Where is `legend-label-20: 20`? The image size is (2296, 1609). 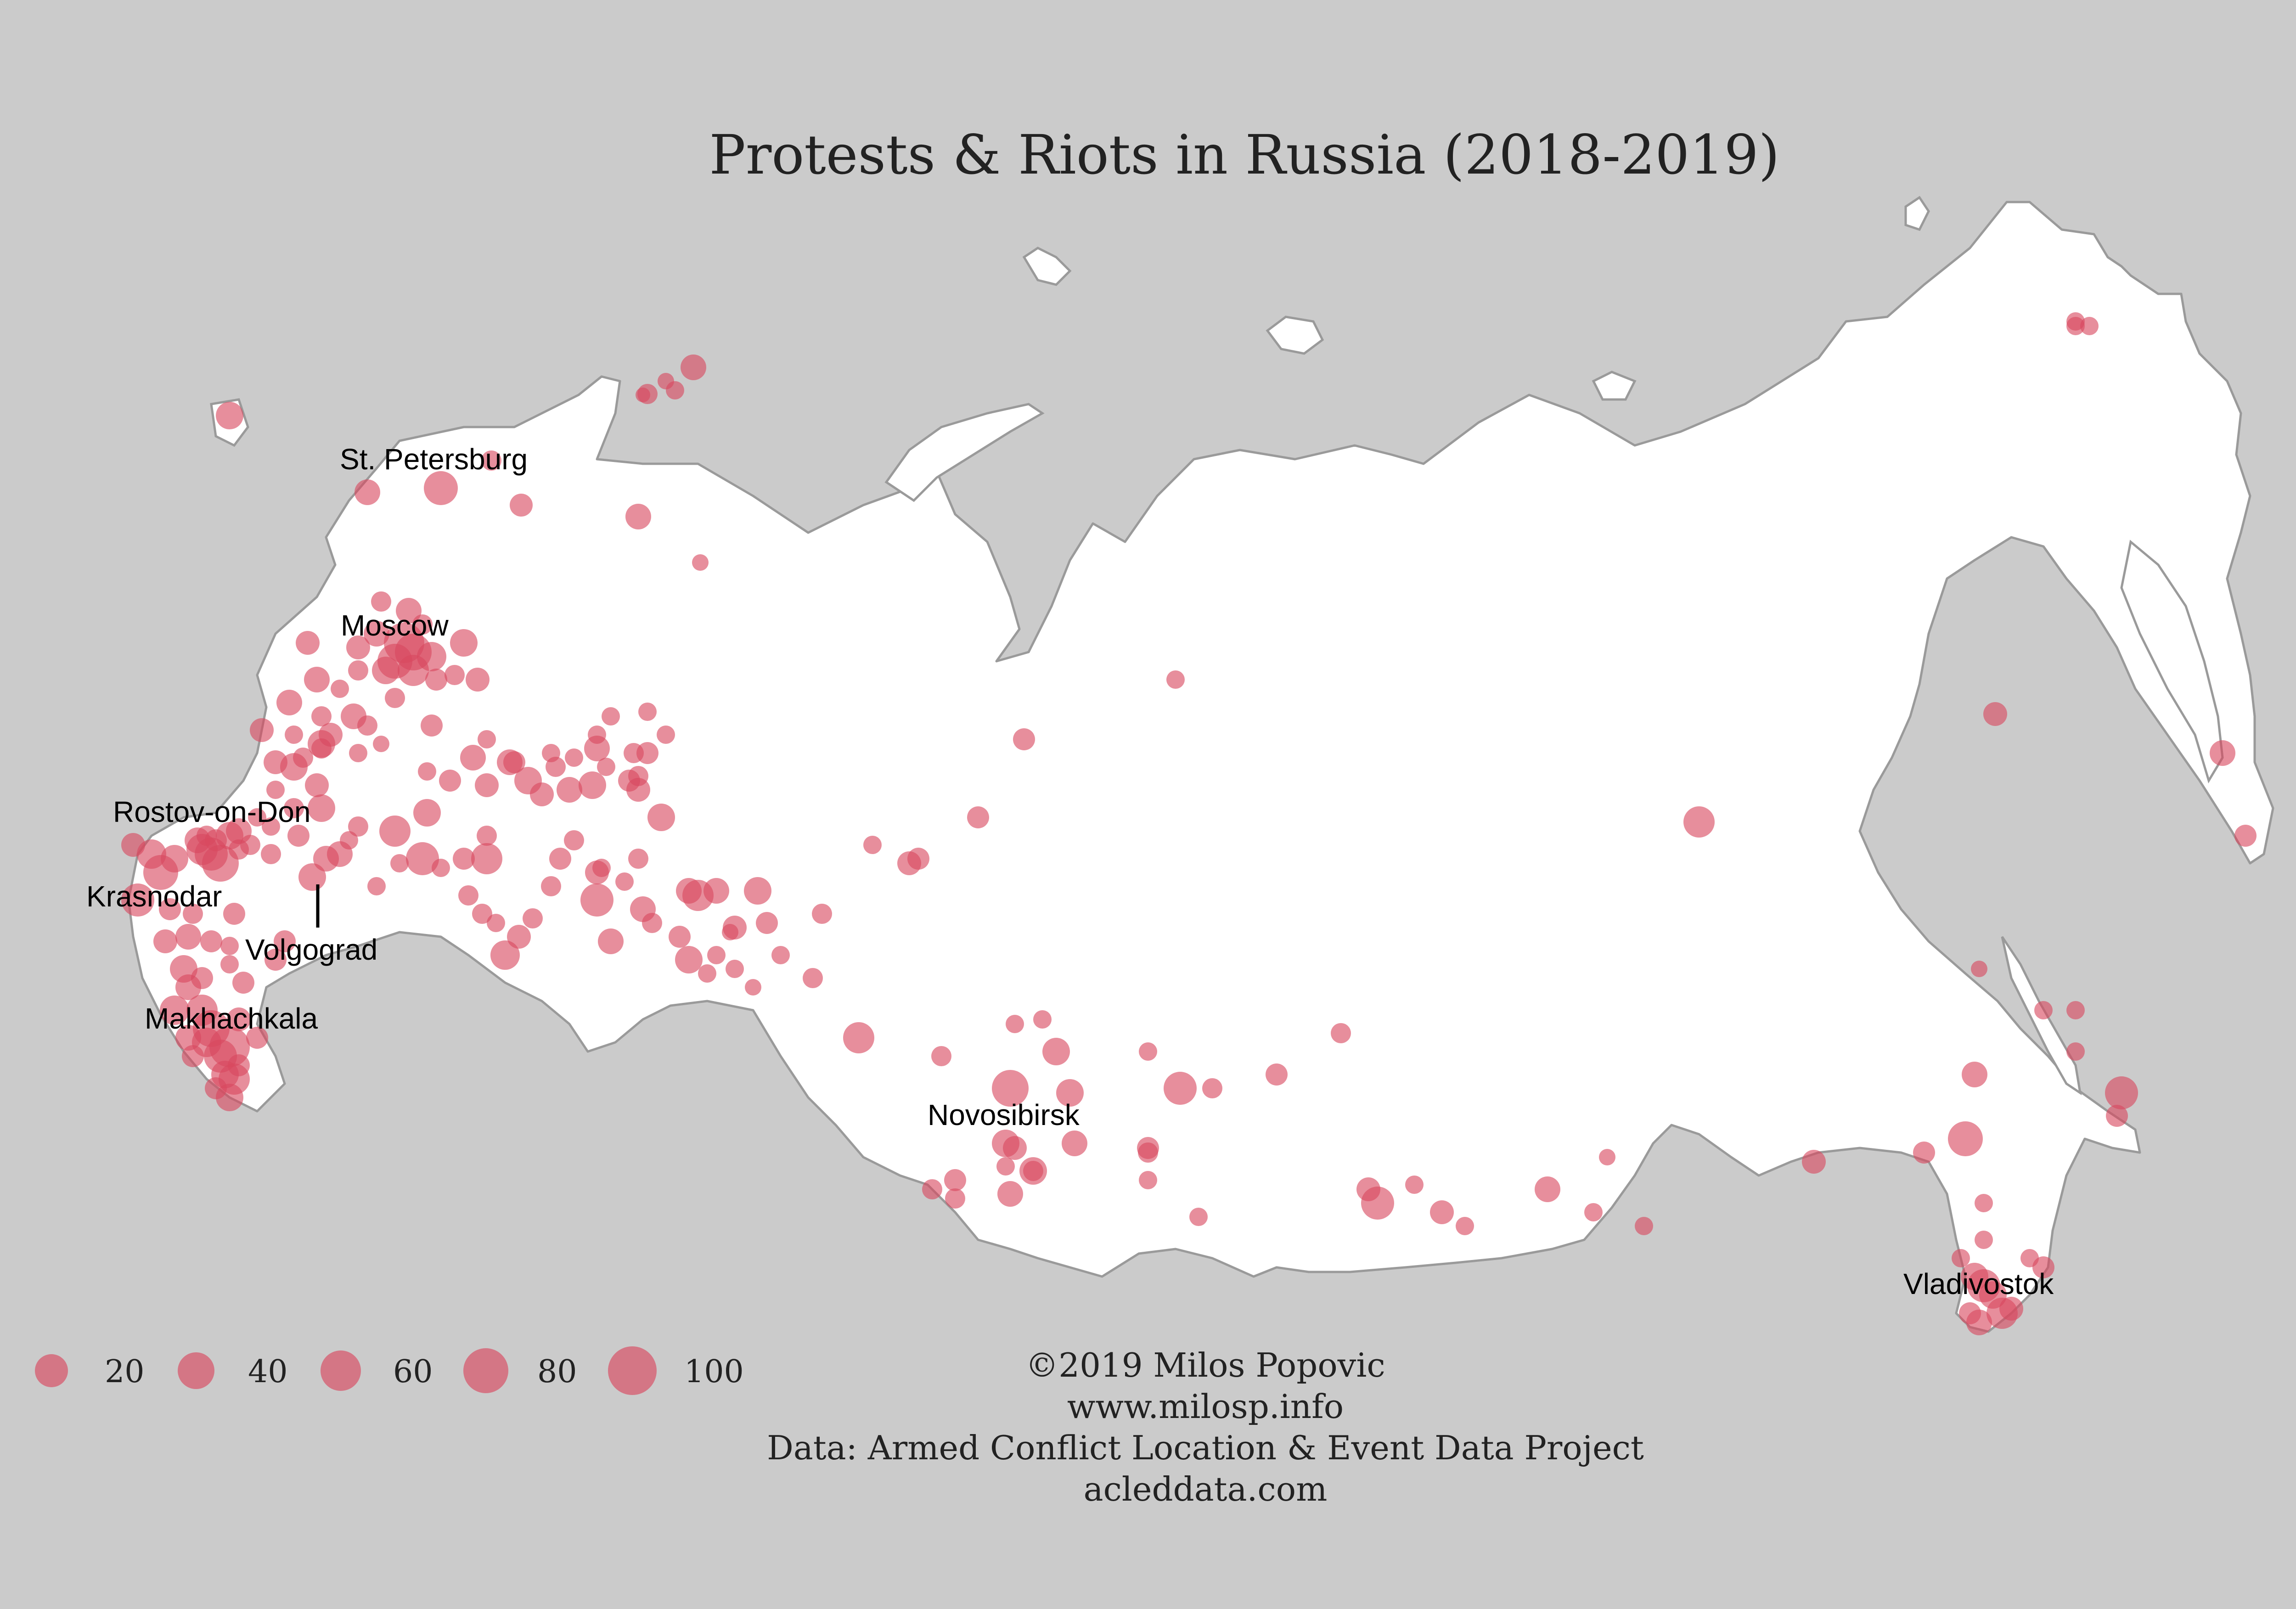
legend-label-20: 20 is located at coordinates (125, 1372).